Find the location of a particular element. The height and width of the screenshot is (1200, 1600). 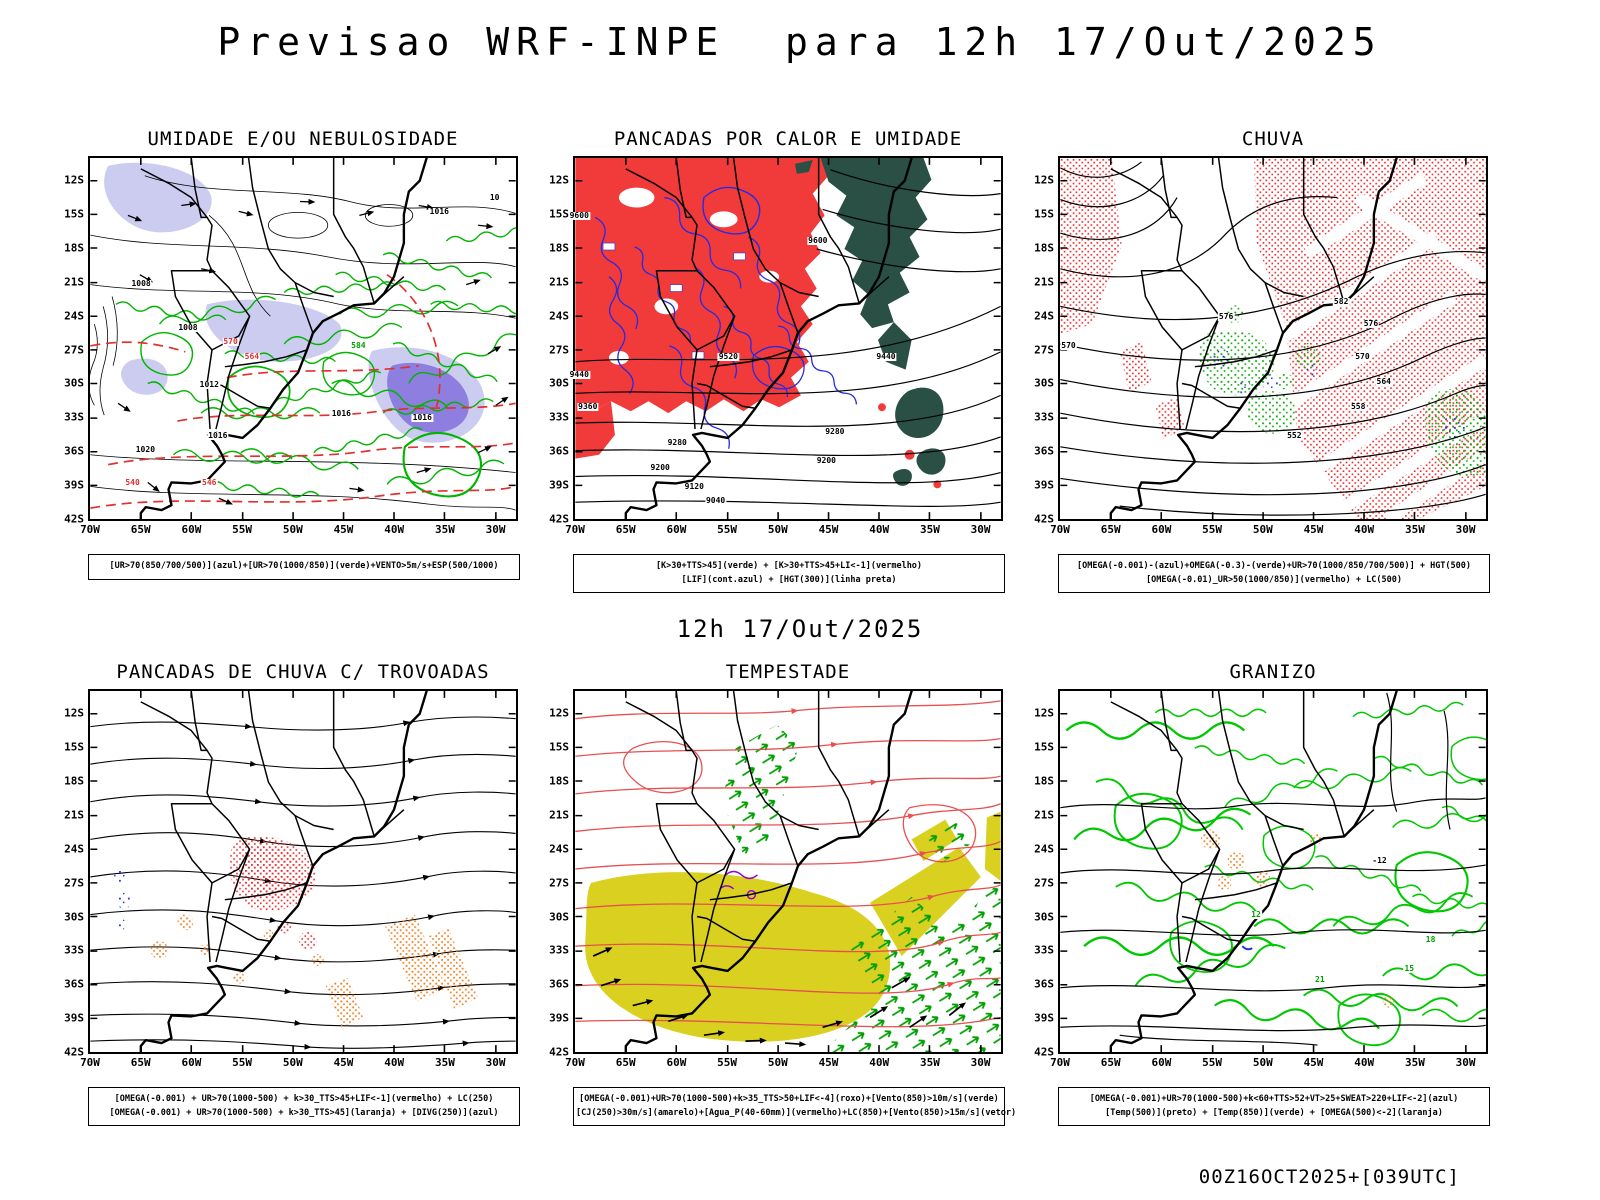

weather-map-trovoadas is located at coordinates (303, 872).